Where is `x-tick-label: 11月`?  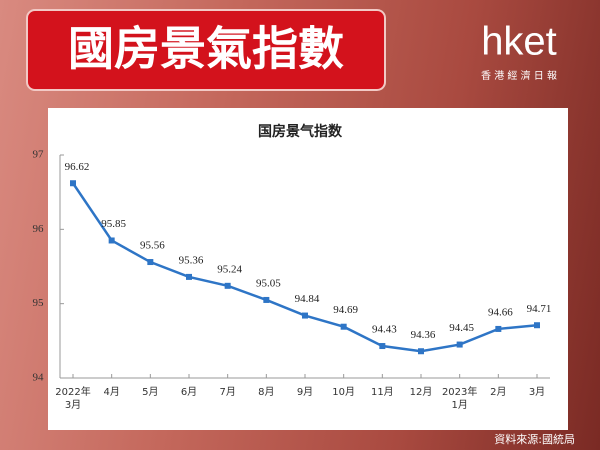
x-tick-label: 11月 is located at coordinates (382, 392).